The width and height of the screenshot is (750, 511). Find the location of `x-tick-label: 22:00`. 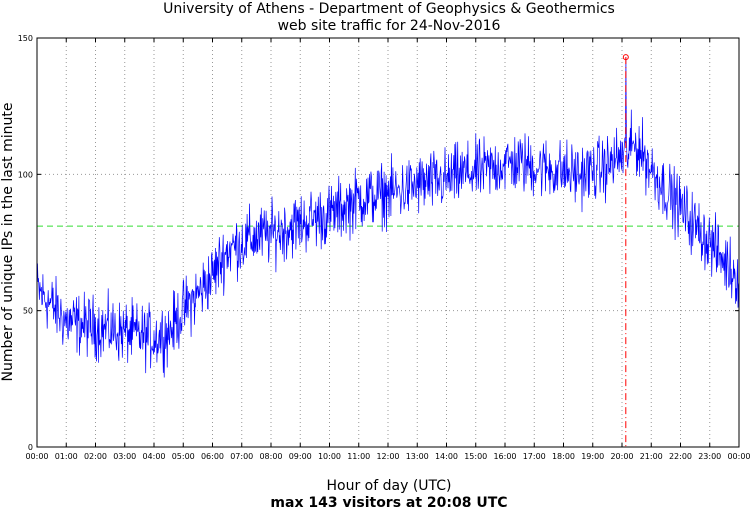

x-tick-label: 22:00 is located at coordinates (680, 456).